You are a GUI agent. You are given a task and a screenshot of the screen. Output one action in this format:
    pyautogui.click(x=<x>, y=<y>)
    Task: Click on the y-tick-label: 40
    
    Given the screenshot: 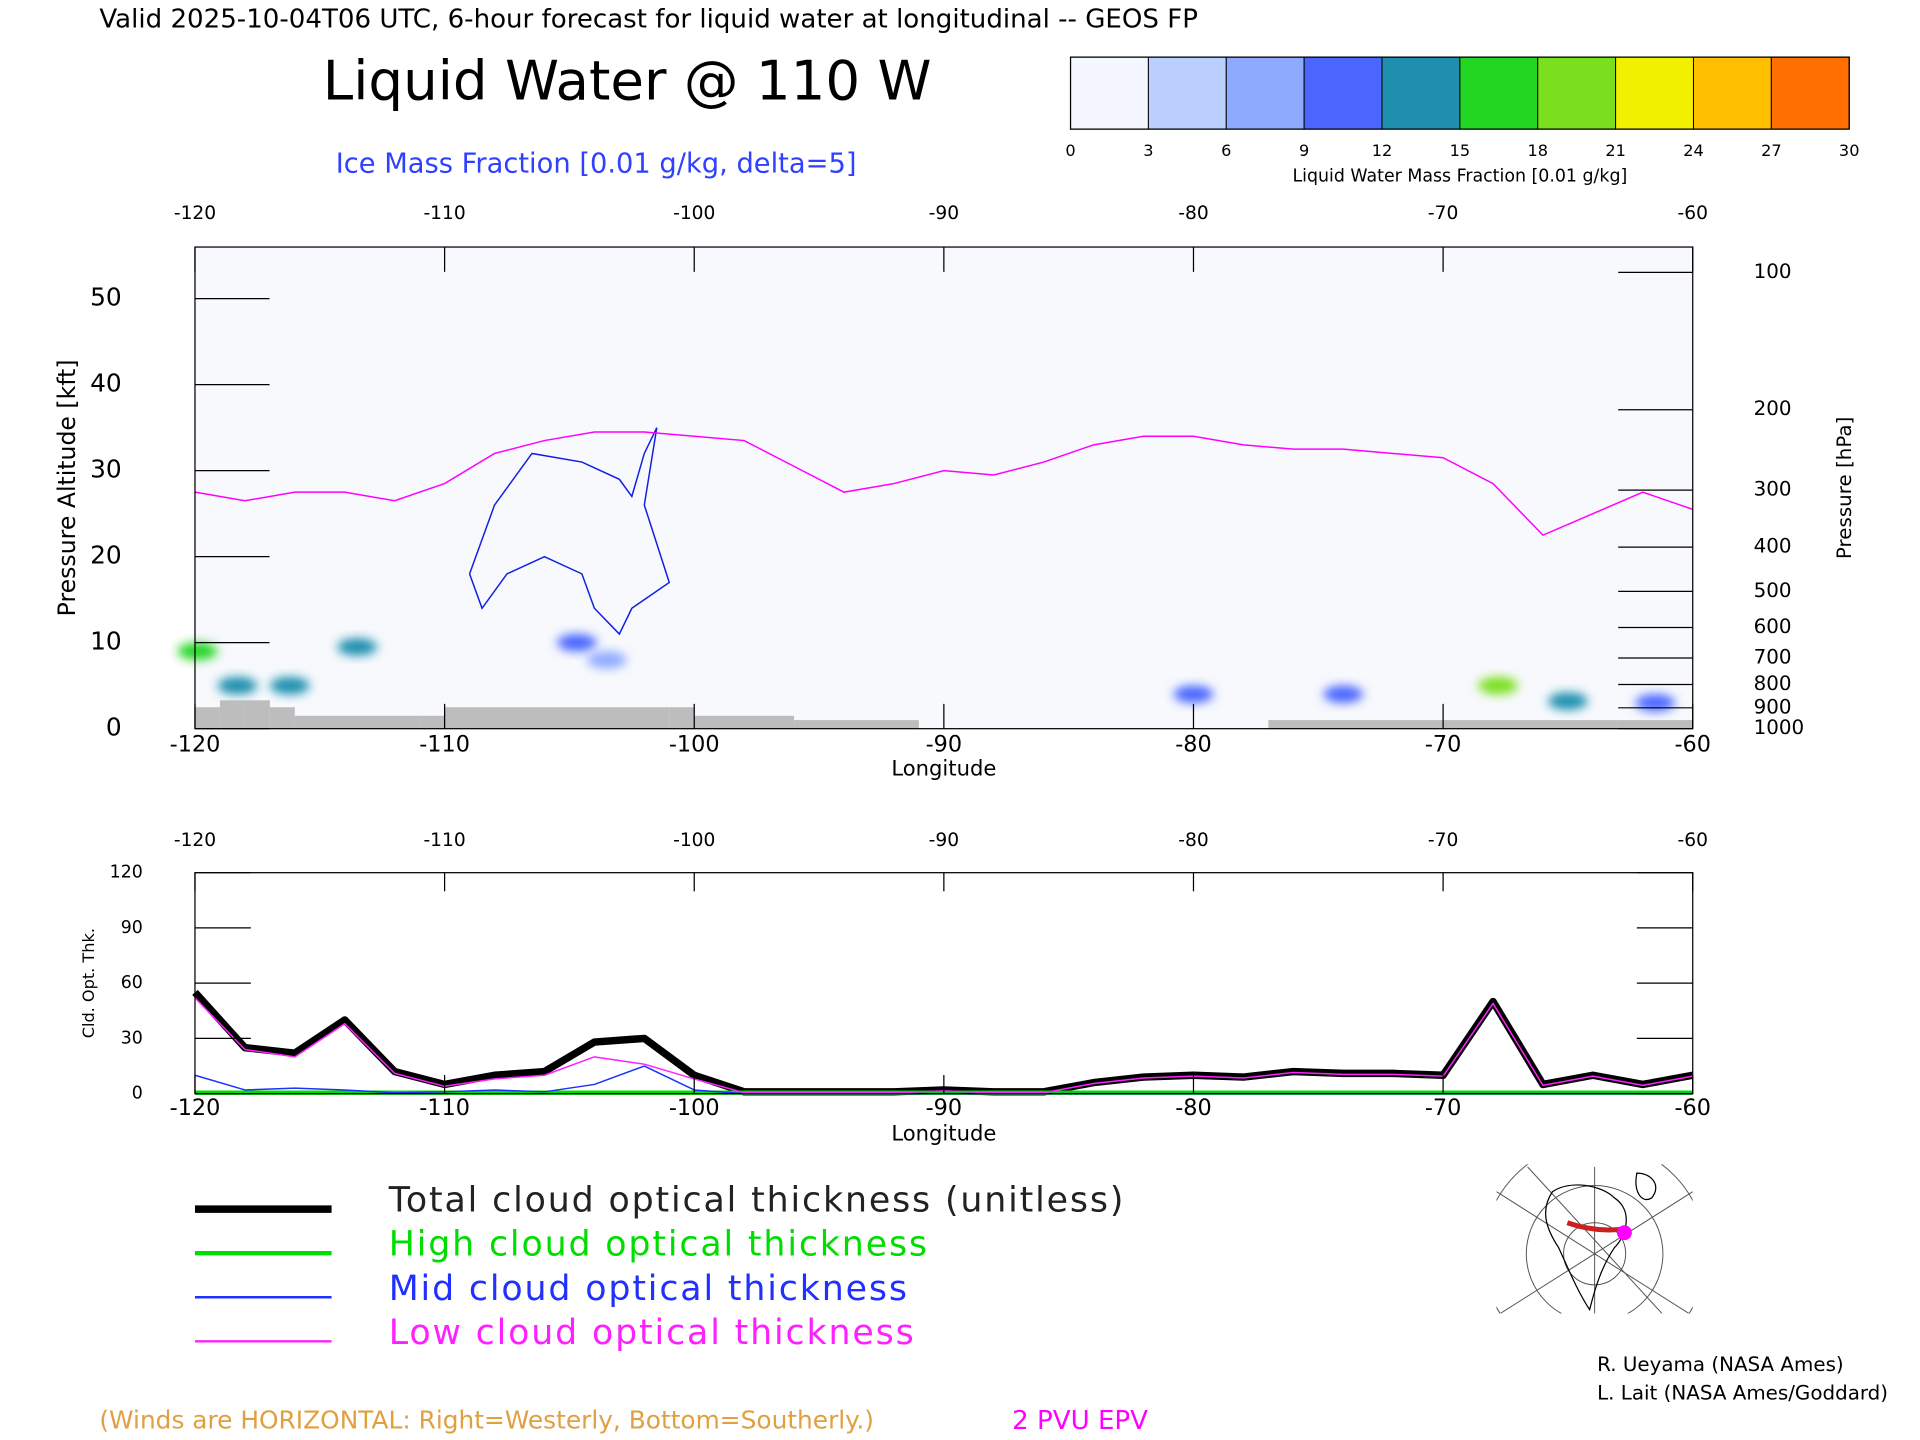 What is the action you would take?
    pyautogui.click(x=106, y=383)
    